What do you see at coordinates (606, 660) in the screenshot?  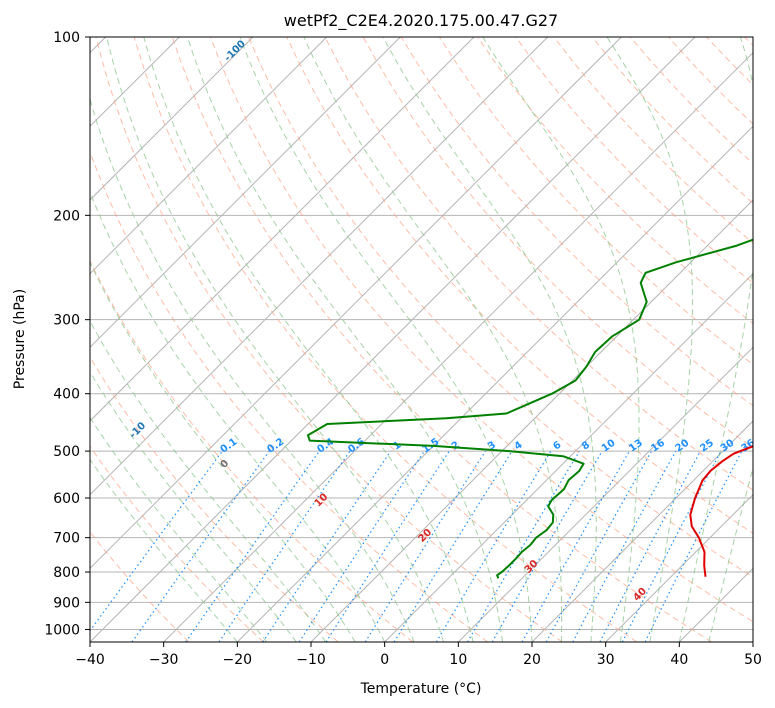 I see `x-tick-label: 30` at bounding box center [606, 660].